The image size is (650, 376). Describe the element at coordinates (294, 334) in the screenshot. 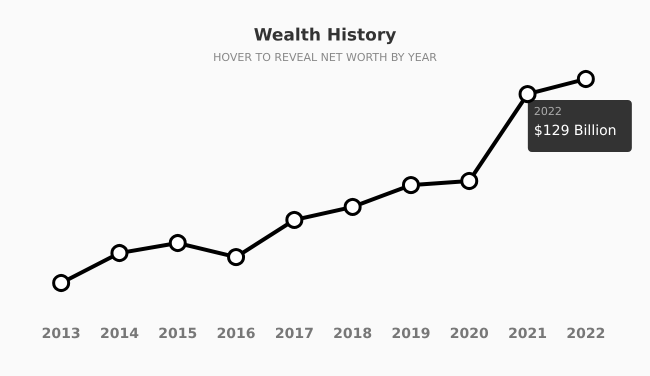

I see `x-tick-label: 2017` at that location.